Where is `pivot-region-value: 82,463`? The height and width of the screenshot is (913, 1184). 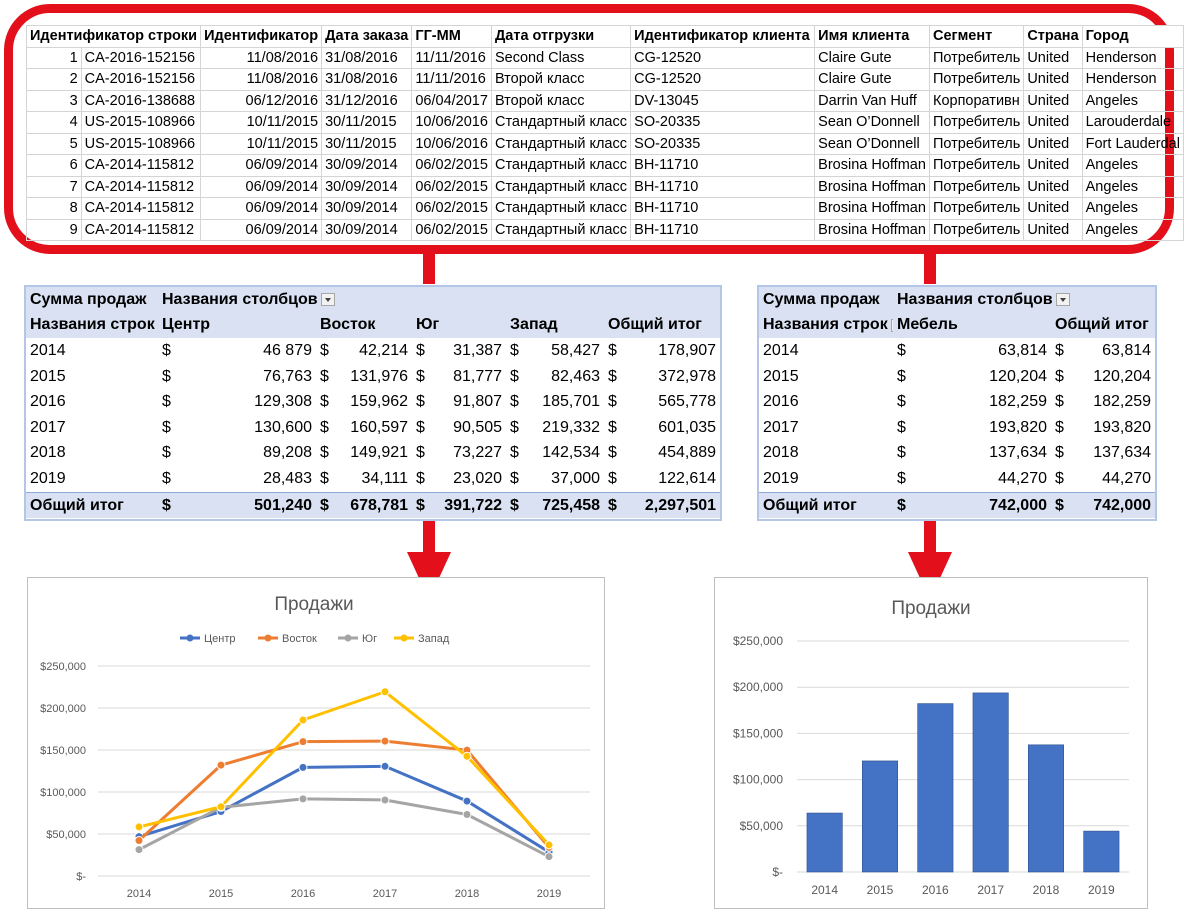 pivot-region-value: 82,463 is located at coordinates (564, 377).